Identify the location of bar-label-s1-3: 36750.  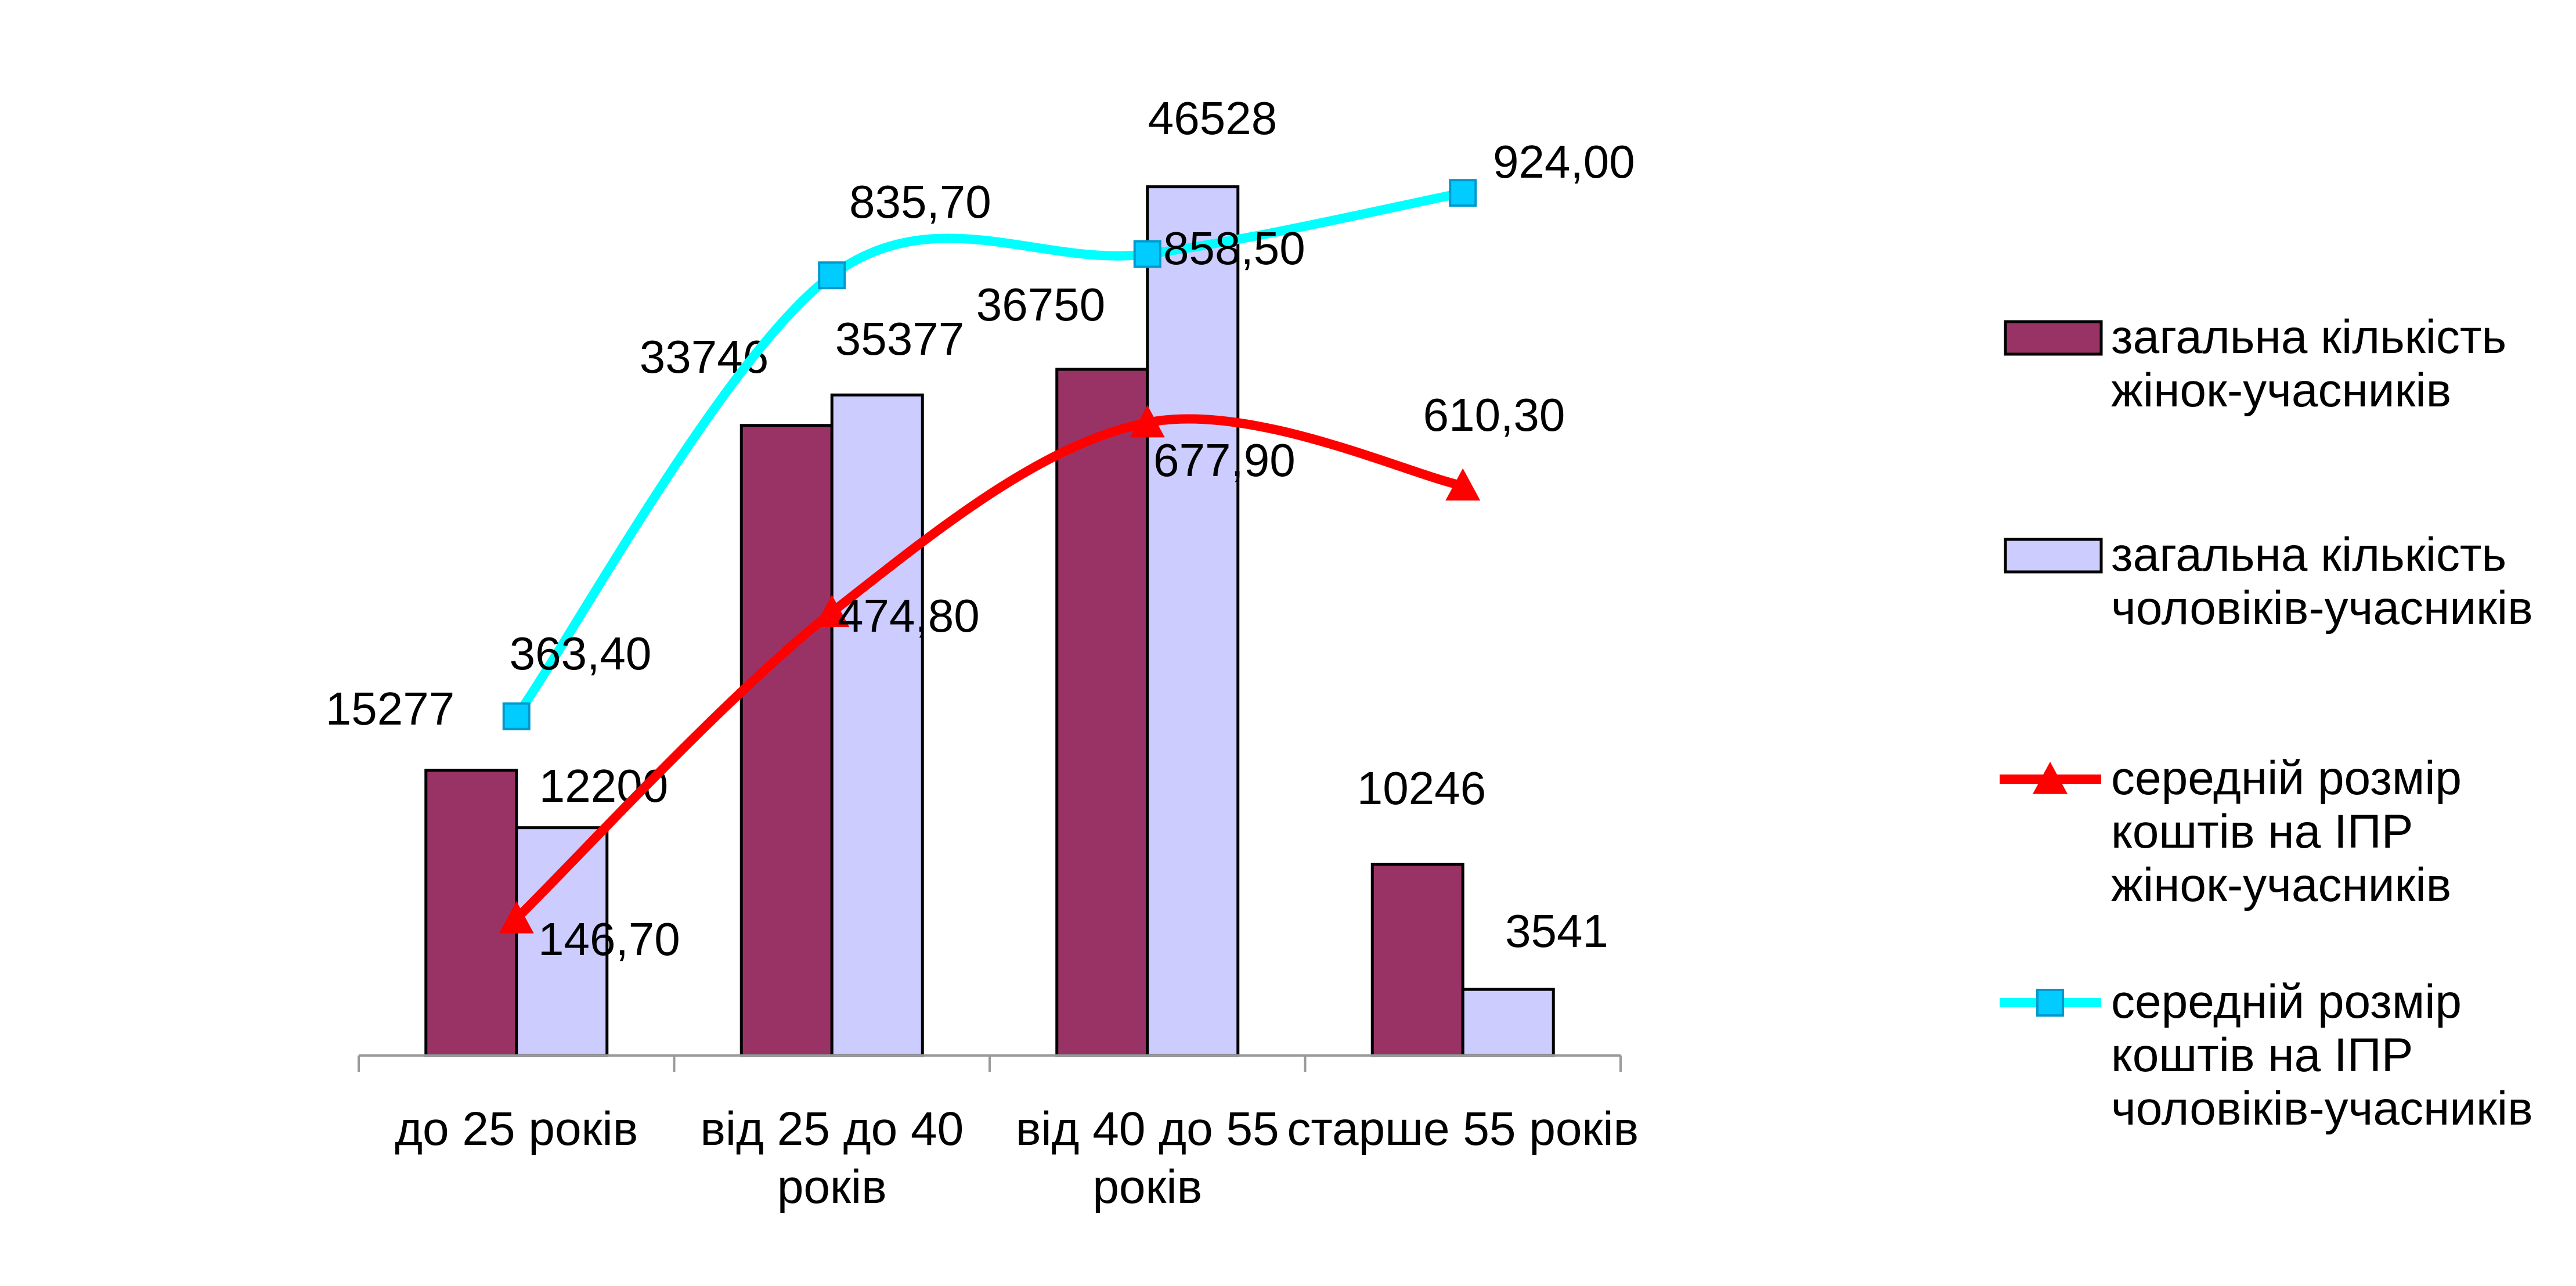
(1040, 304).